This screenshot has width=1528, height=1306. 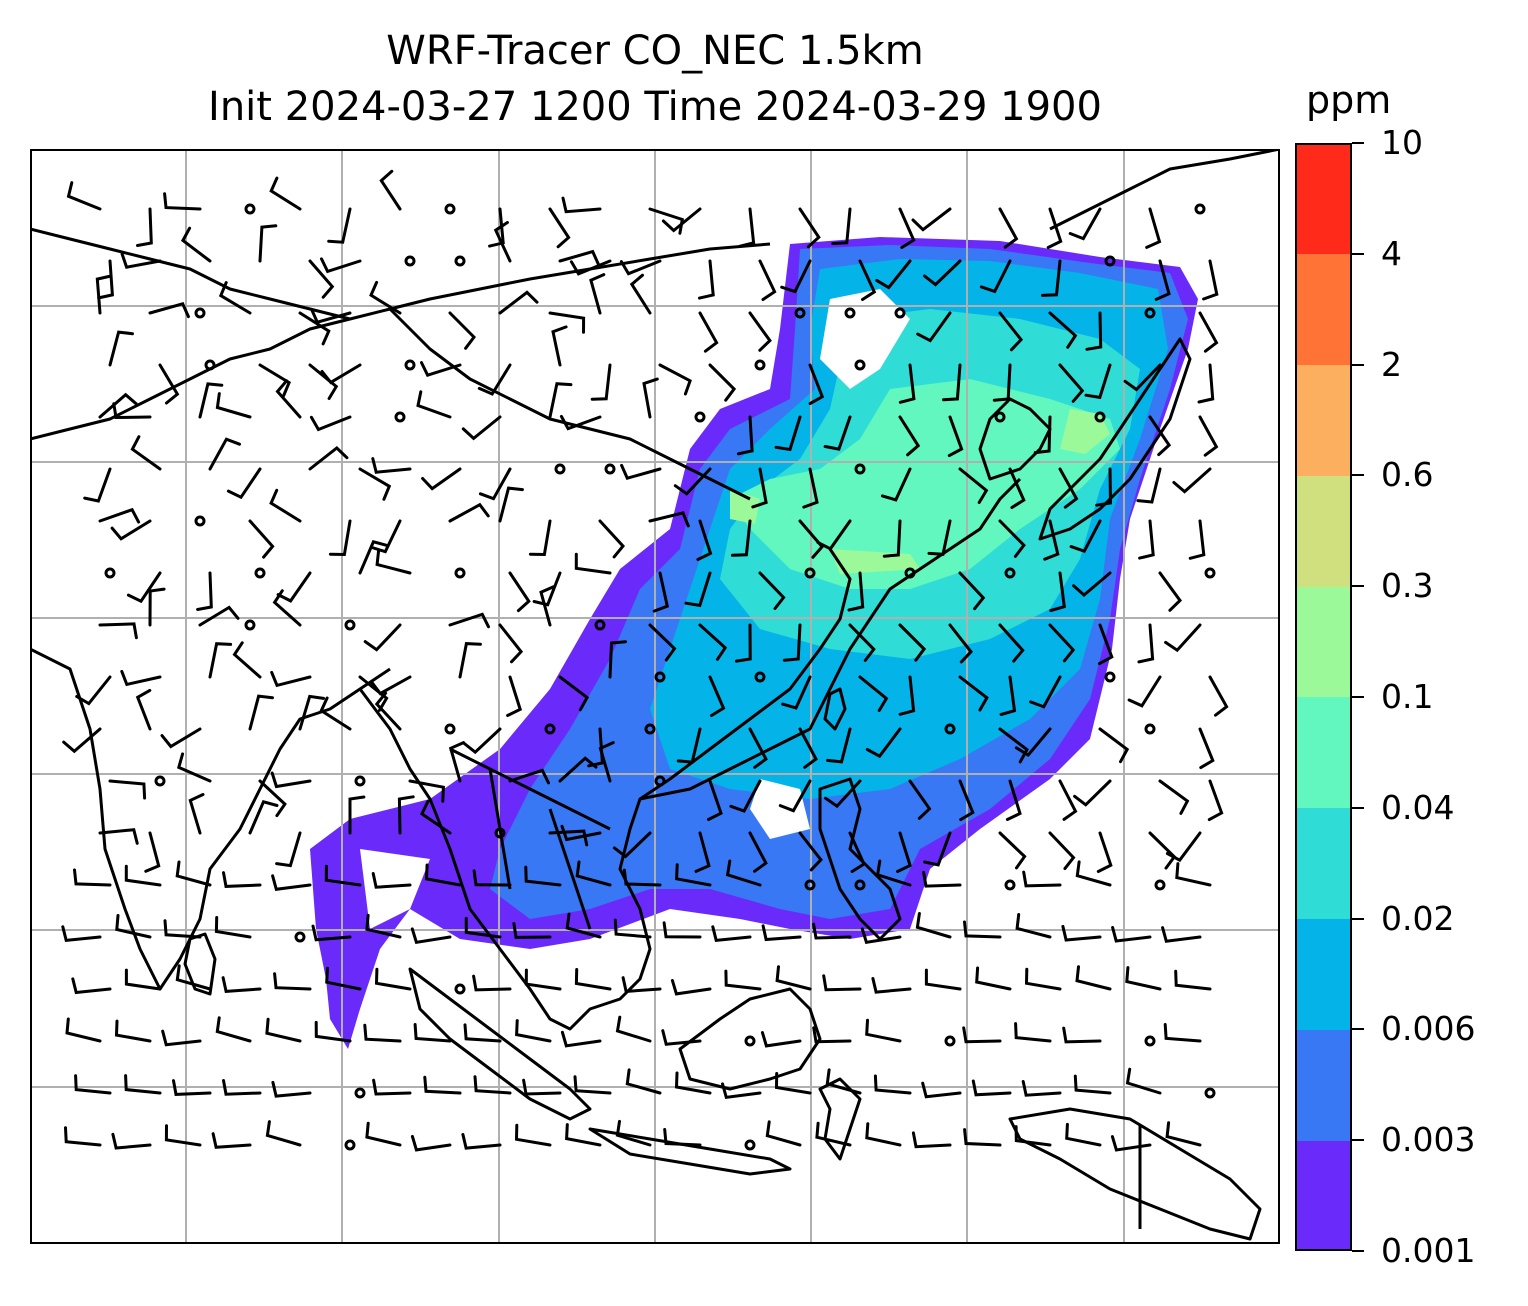 What do you see at coordinates (1391, 364) in the screenshot?
I see `colorbar-tick-label: 2` at bounding box center [1391, 364].